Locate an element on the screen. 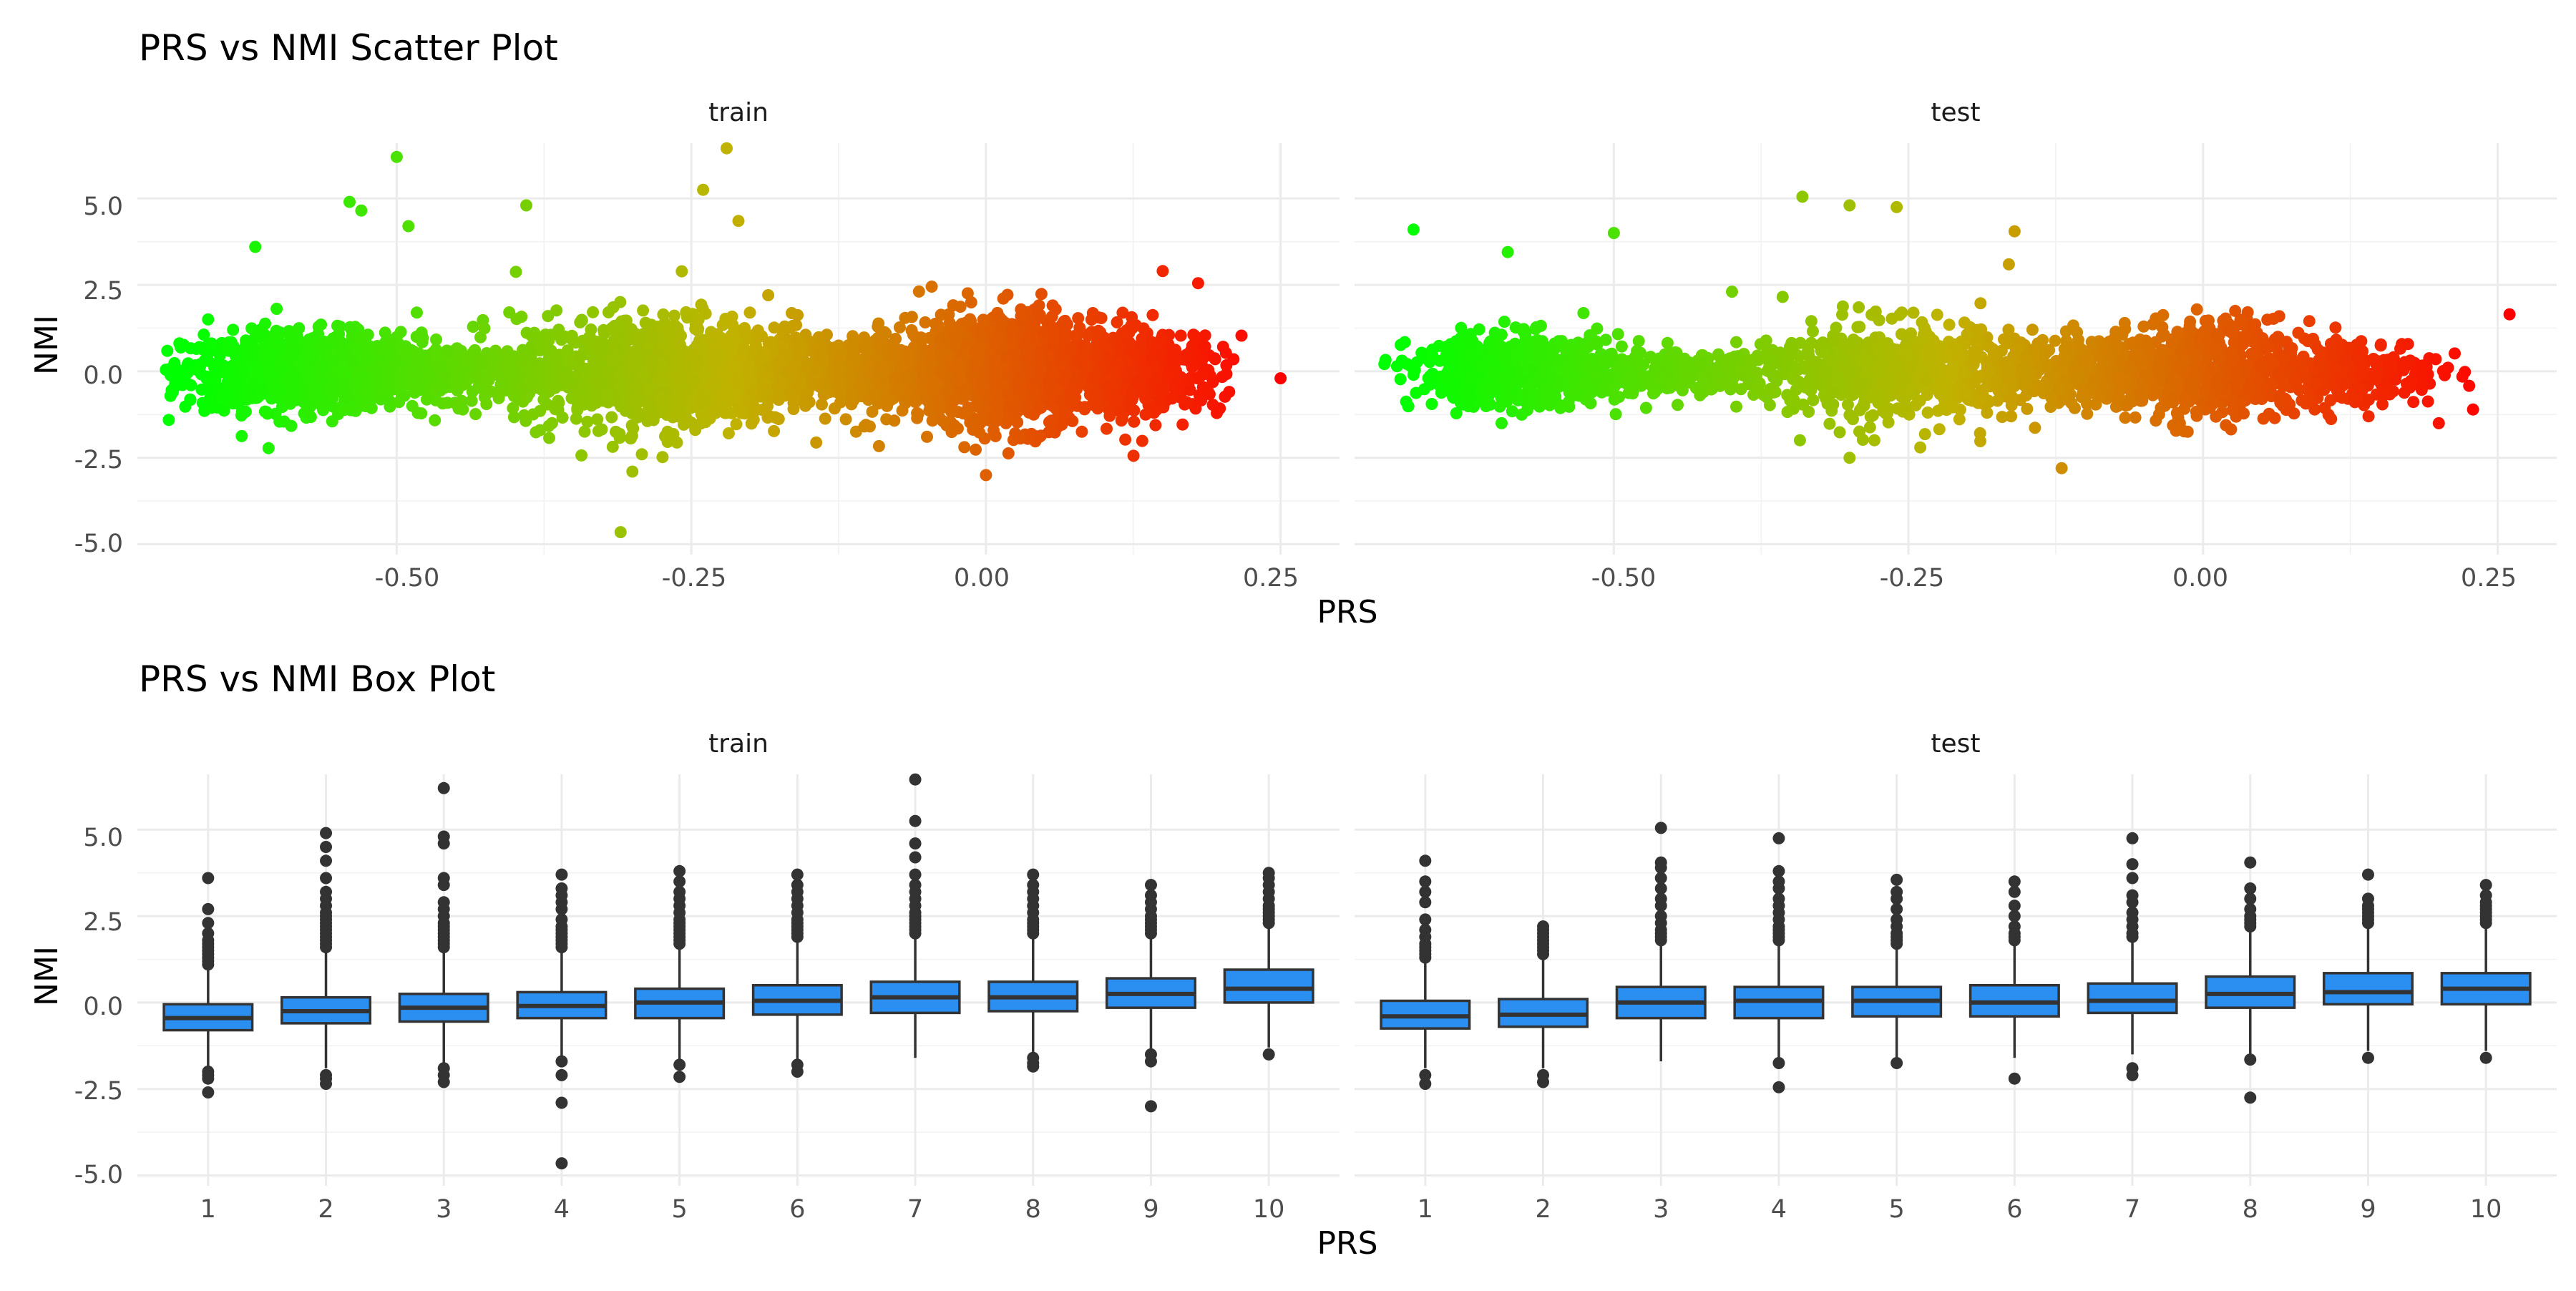 Image resolution: width=2576 pixels, height=1291 pixels. scatter-train-points is located at coordinates (723, 340).